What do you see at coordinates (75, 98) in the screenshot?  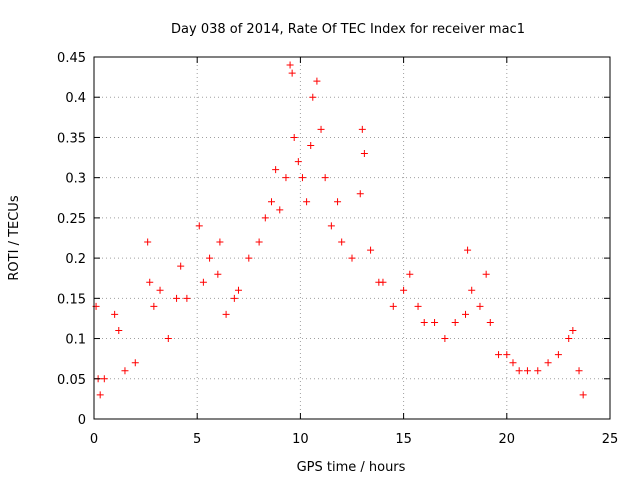 I see `y-tick-label: 0.4` at bounding box center [75, 98].